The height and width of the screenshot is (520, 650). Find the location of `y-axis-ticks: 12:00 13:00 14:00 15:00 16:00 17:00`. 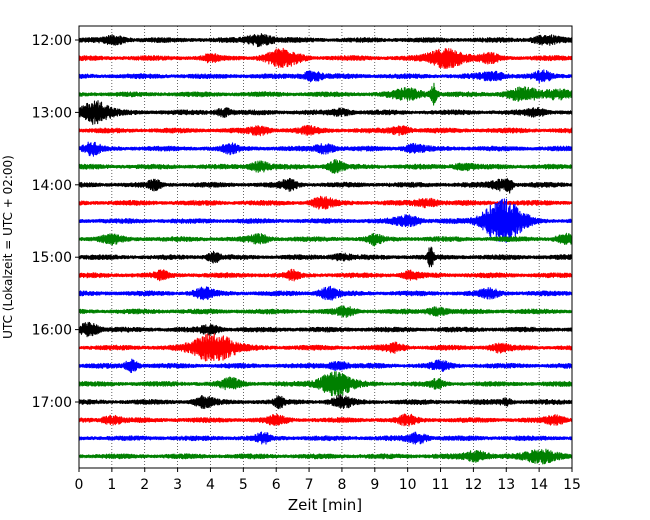

y-axis-ticks: 12:00 13:00 14:00 15:00 16:00 17:00 is located at coordinates (55, 222).